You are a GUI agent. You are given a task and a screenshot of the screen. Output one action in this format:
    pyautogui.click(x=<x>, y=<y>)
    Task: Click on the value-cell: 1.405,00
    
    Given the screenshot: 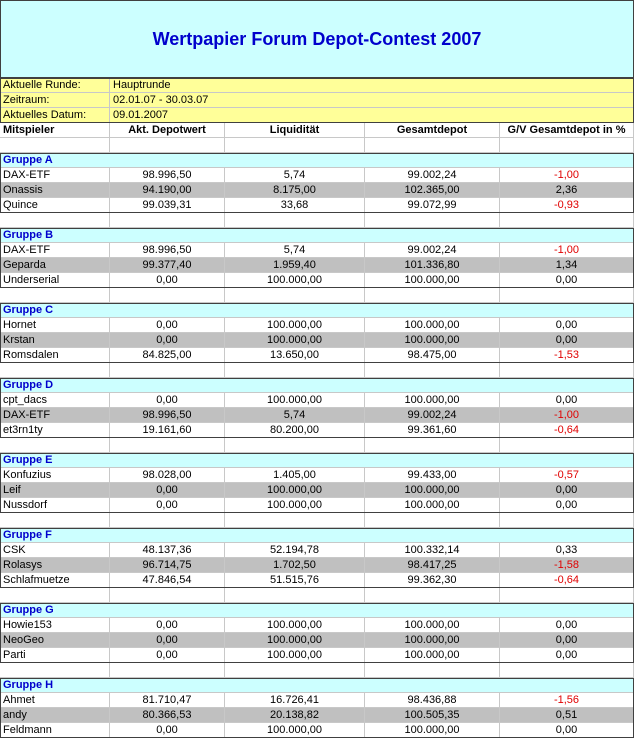 What is the action you would take?
    pyautogui.click(x=295, y=475)
    